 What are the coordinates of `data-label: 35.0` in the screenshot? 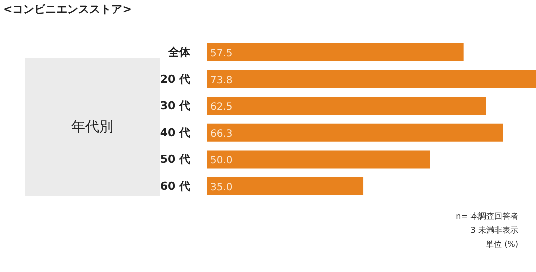 It's located at (221, 188).